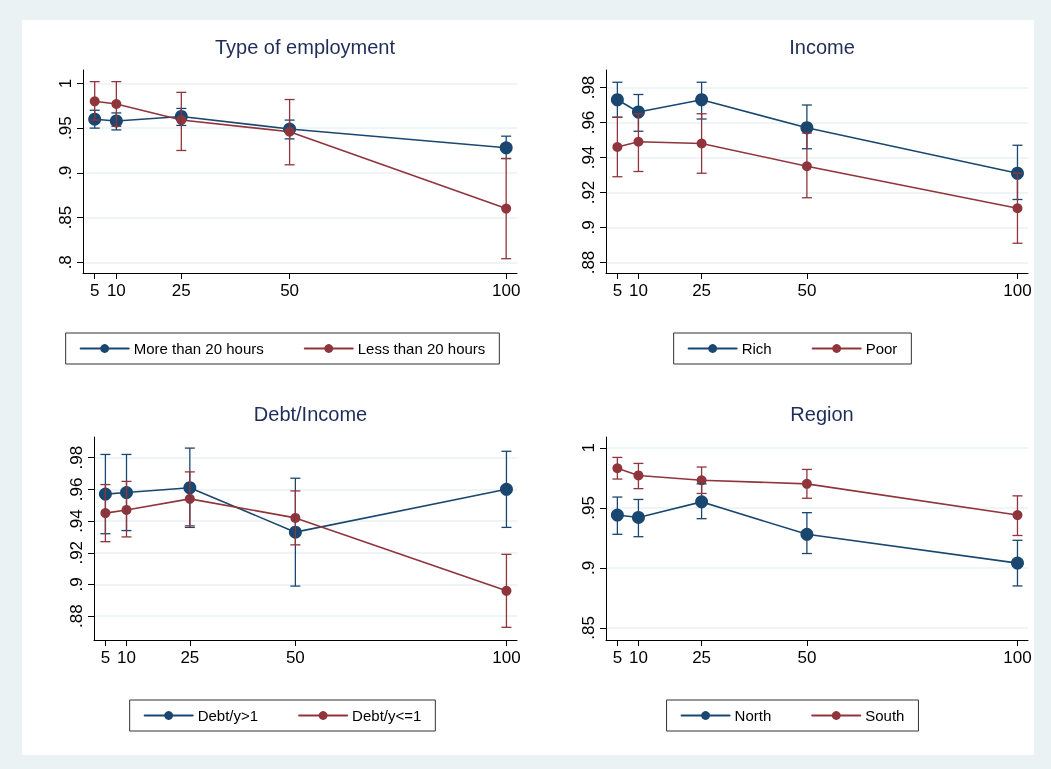  Describe the element at coordinates (310, 414) in the screenshot. I see `chart-title: Debt/Income` at that location.